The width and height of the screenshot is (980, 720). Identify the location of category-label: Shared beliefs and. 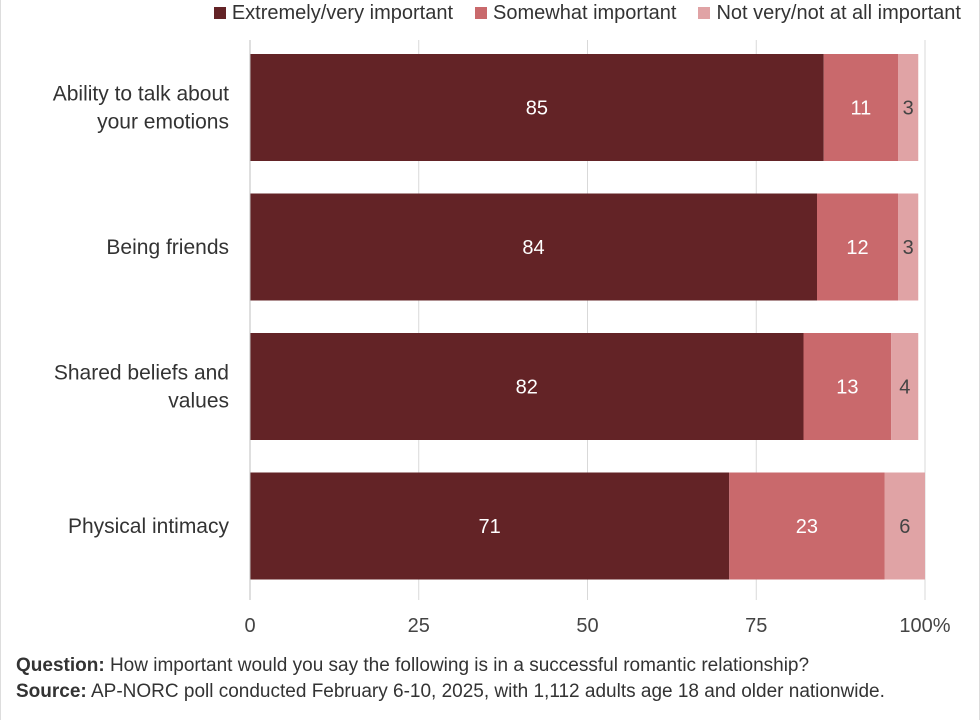
(141, 373).